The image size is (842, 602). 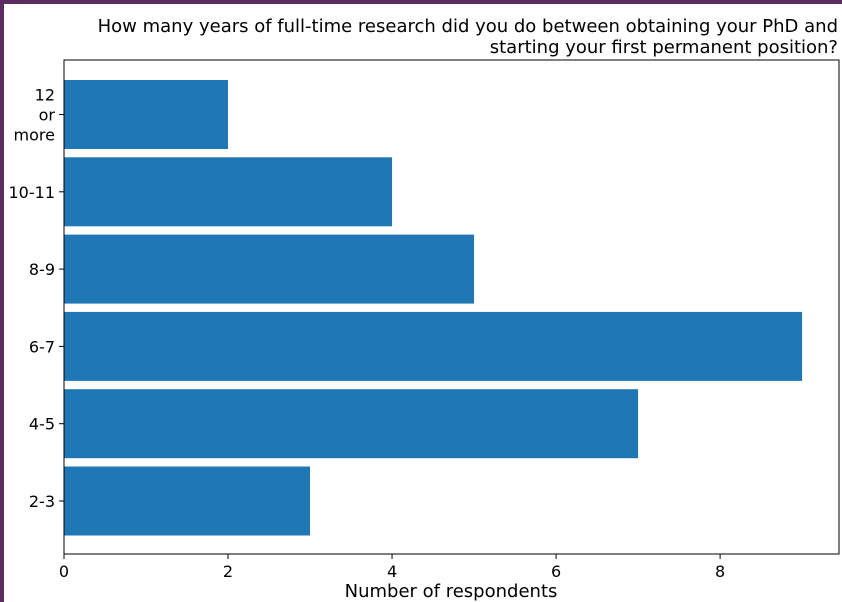 What do you see at coordinates (664, 47) in the screenshot?
I see `chart-title-line-2: starting your first permanent position?` at bounding box center [664, 47].